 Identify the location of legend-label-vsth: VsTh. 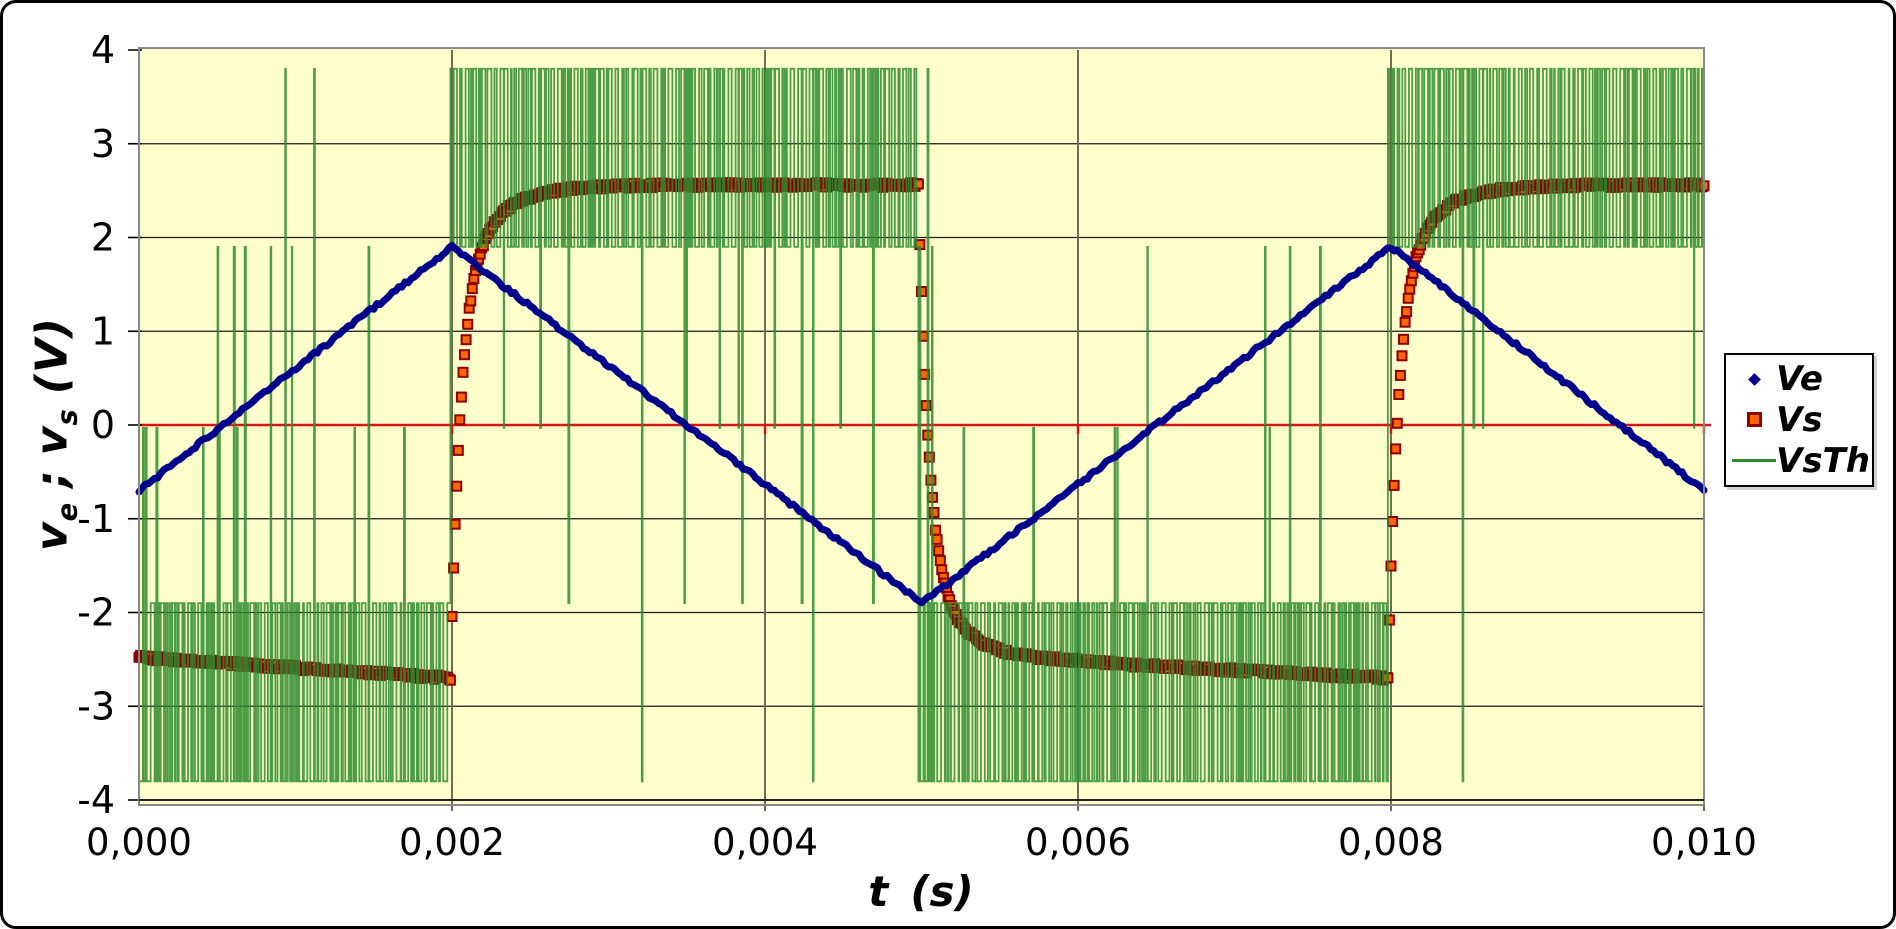
(1823, 460).